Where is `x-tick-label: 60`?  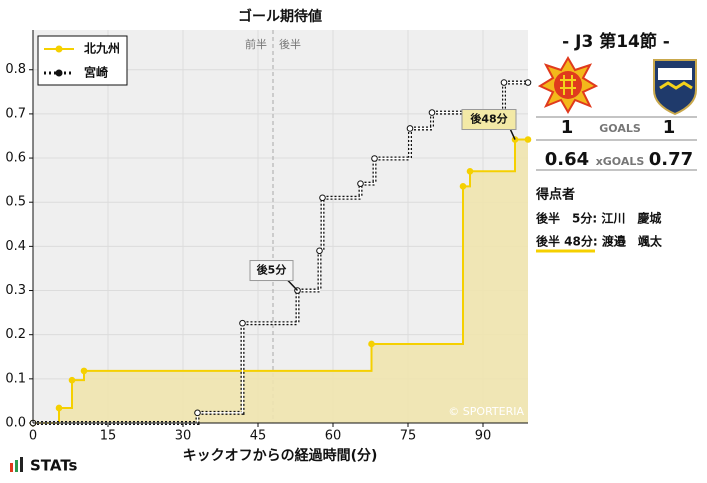
x-tick-label: 60 is located at coordinates (333, 436).